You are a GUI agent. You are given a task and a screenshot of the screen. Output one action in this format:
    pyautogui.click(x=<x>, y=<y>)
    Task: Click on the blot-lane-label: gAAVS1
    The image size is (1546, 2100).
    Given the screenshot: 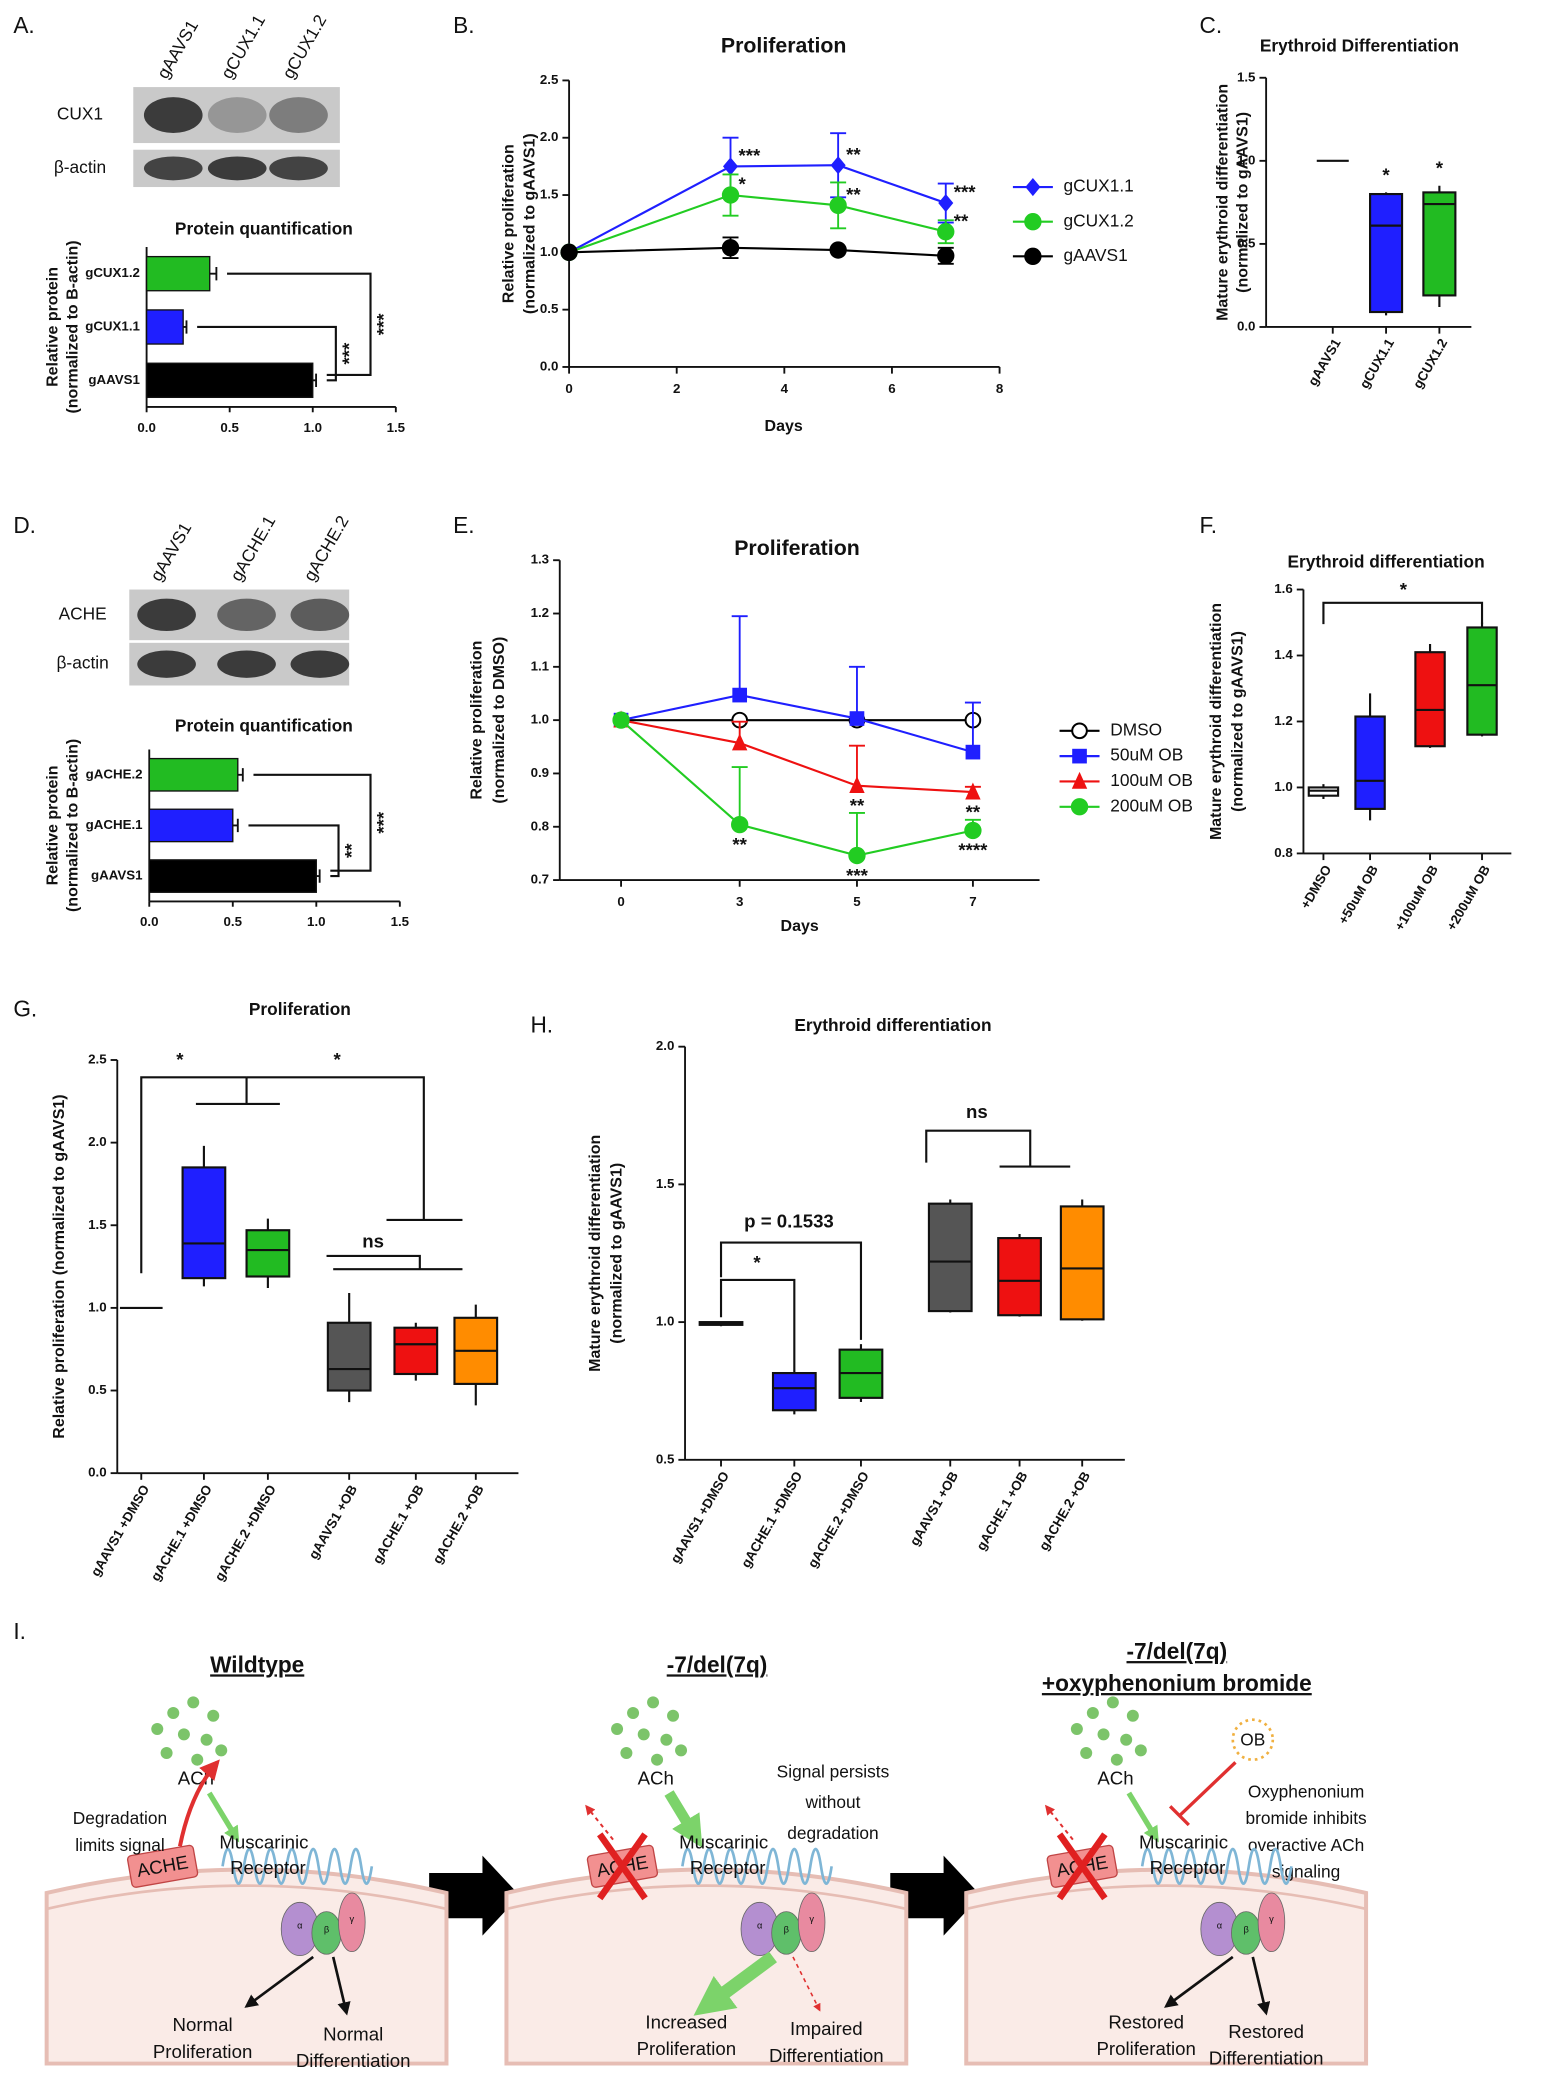 What is the action you would take?
    pyautogui.click(x=170, y=552)
    